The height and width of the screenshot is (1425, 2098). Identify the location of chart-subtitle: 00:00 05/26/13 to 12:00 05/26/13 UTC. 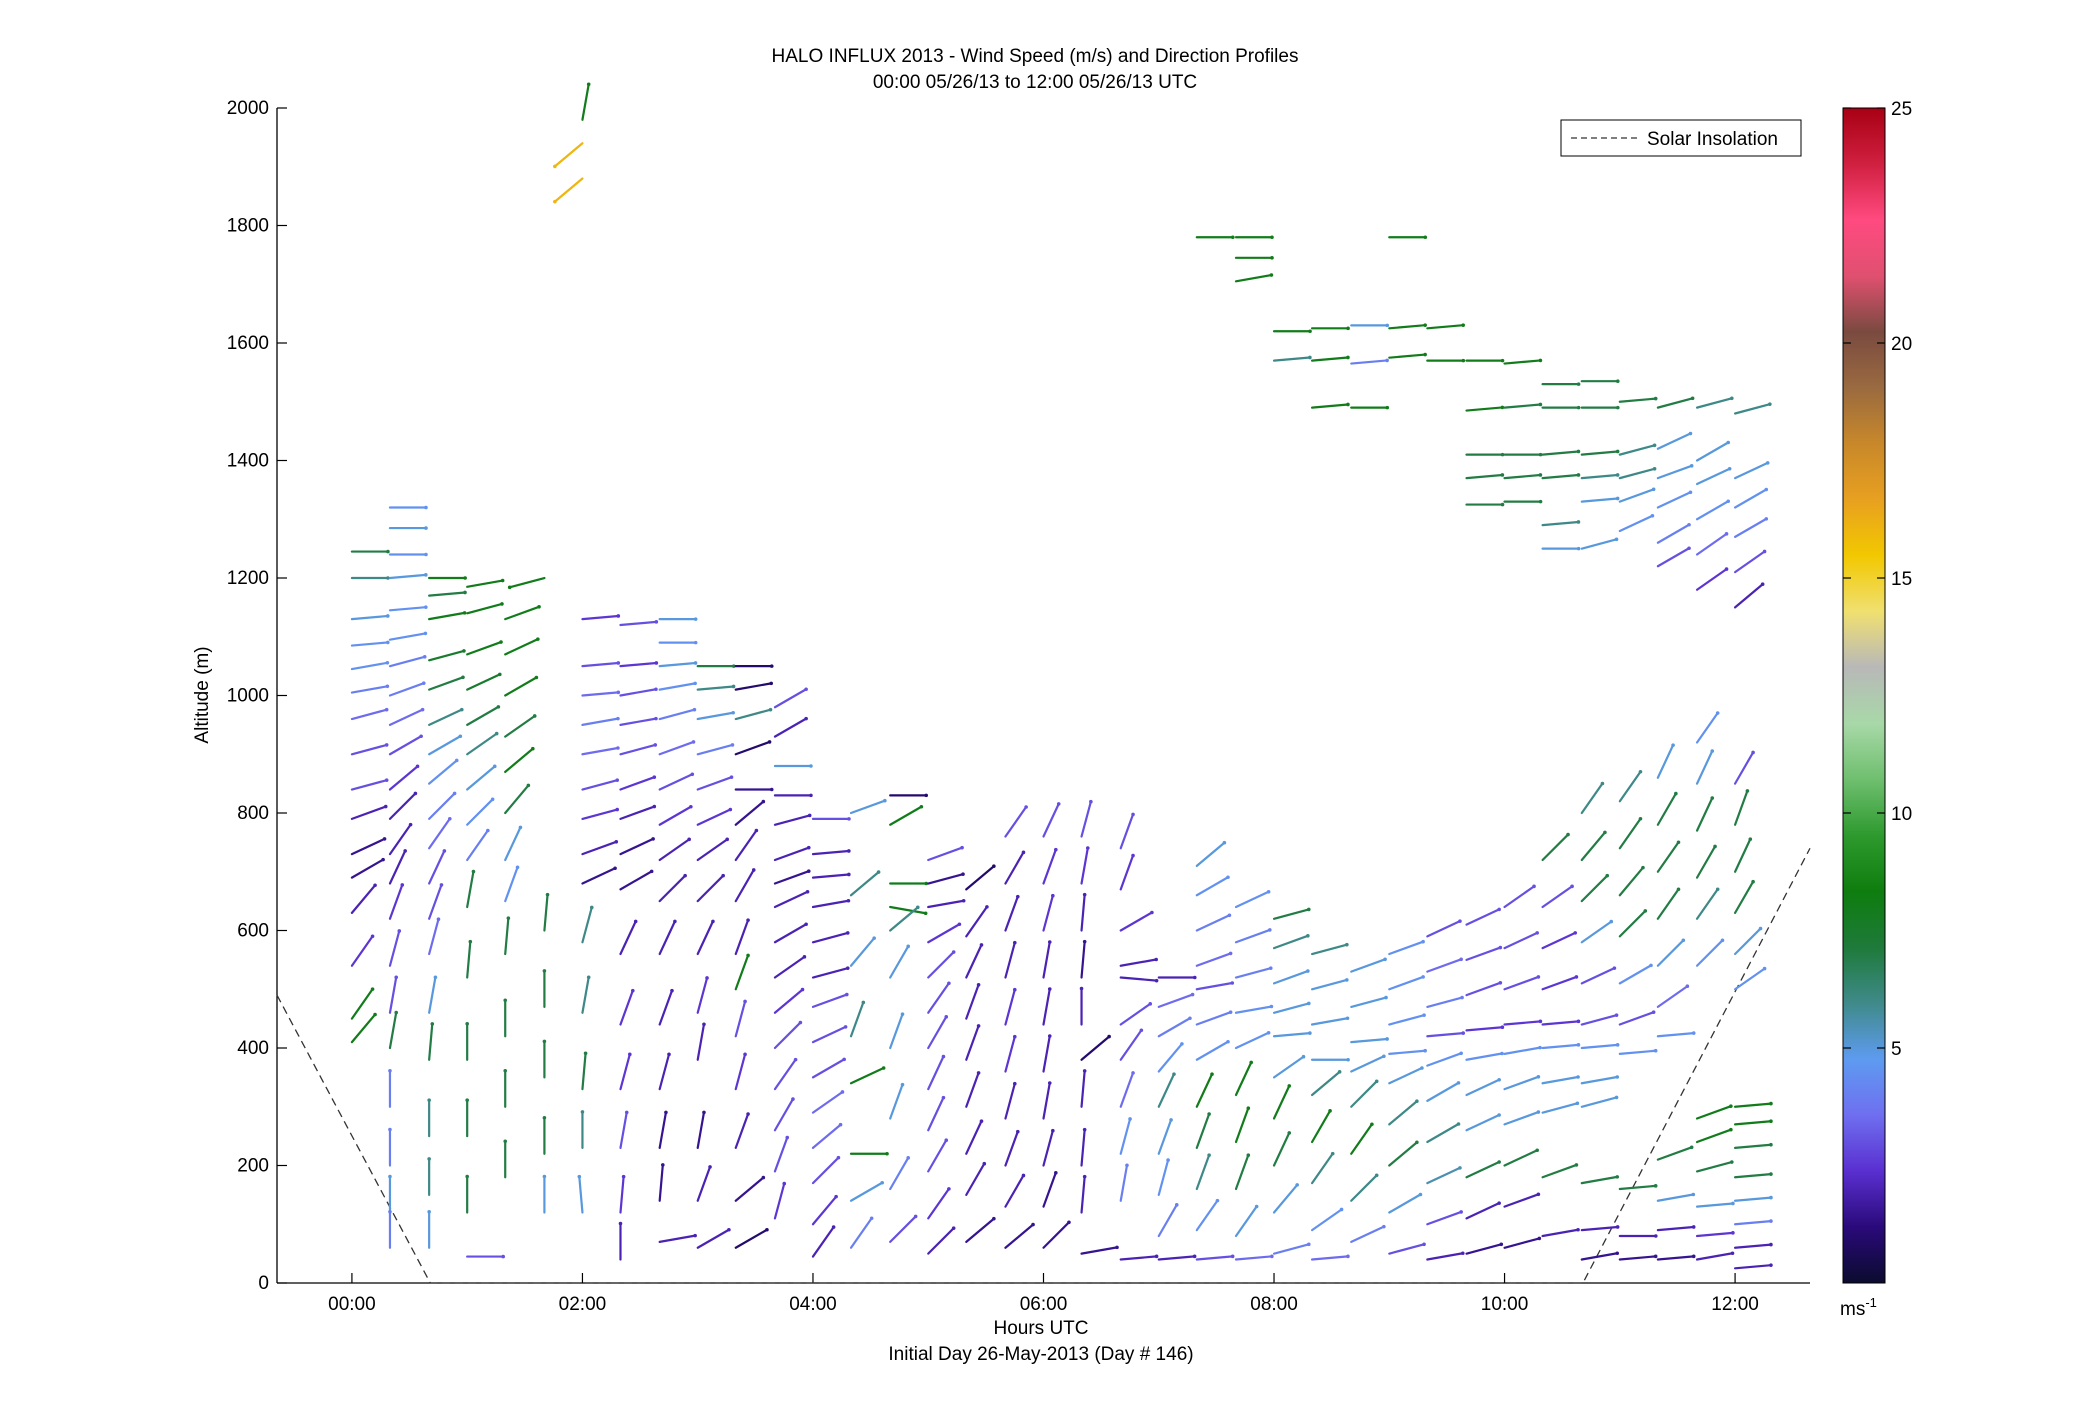
(1035, 82).